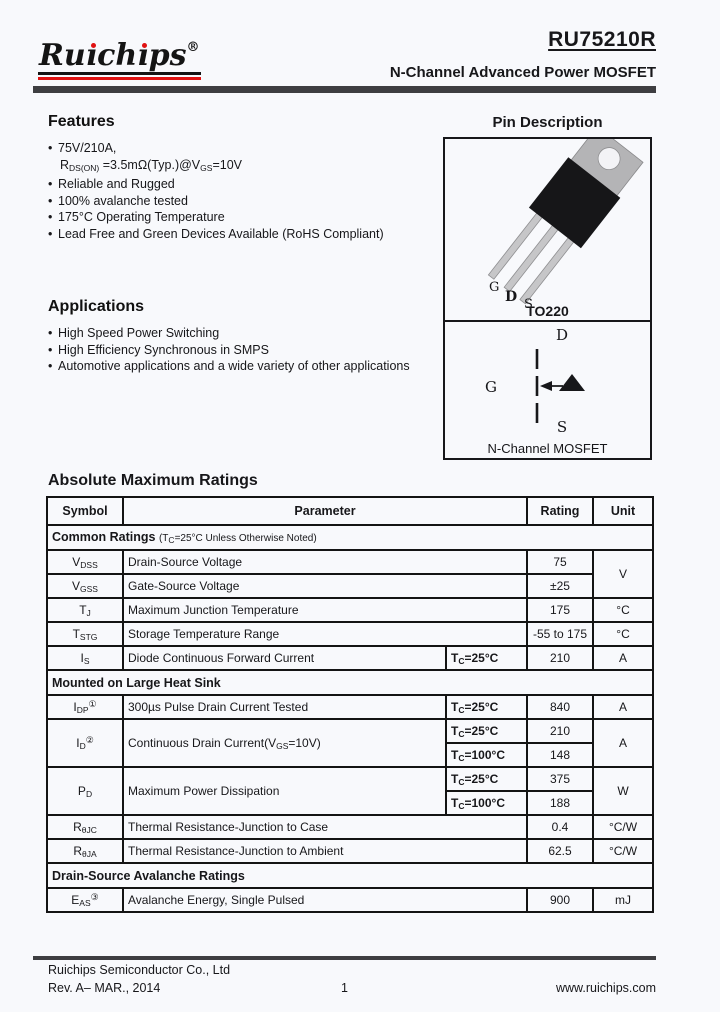 The image size is (720, 1012). Describe the element at coordinates (85, 586) in the screenshot. I see `symbol-cell: VGSS` at that location.